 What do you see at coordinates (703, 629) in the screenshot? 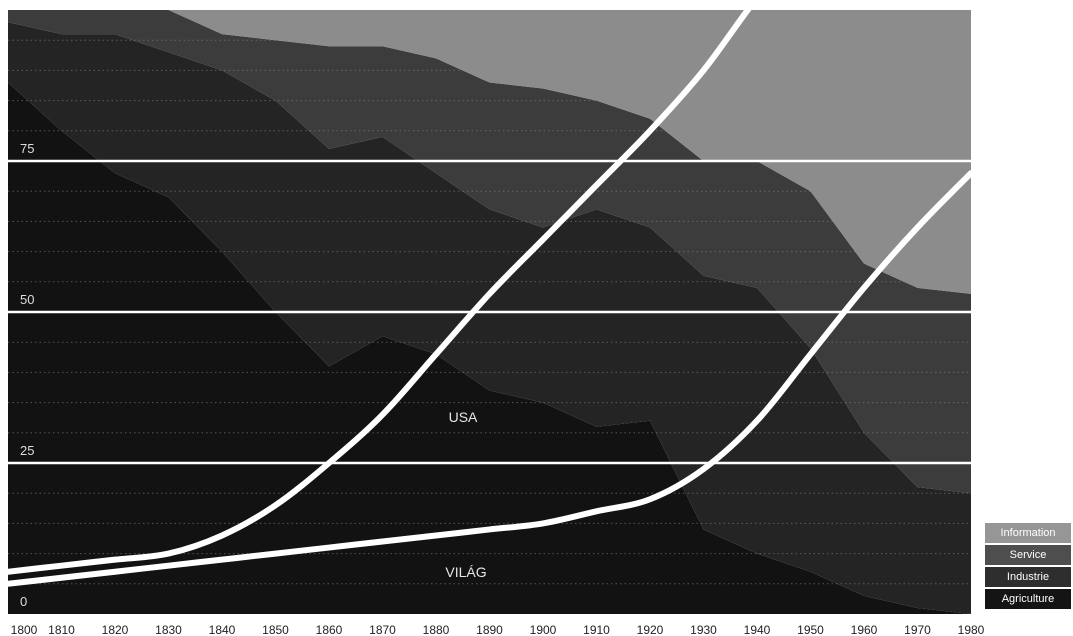
I see `x-tick-label-1930: 1930` at bounding box center [703, 629].